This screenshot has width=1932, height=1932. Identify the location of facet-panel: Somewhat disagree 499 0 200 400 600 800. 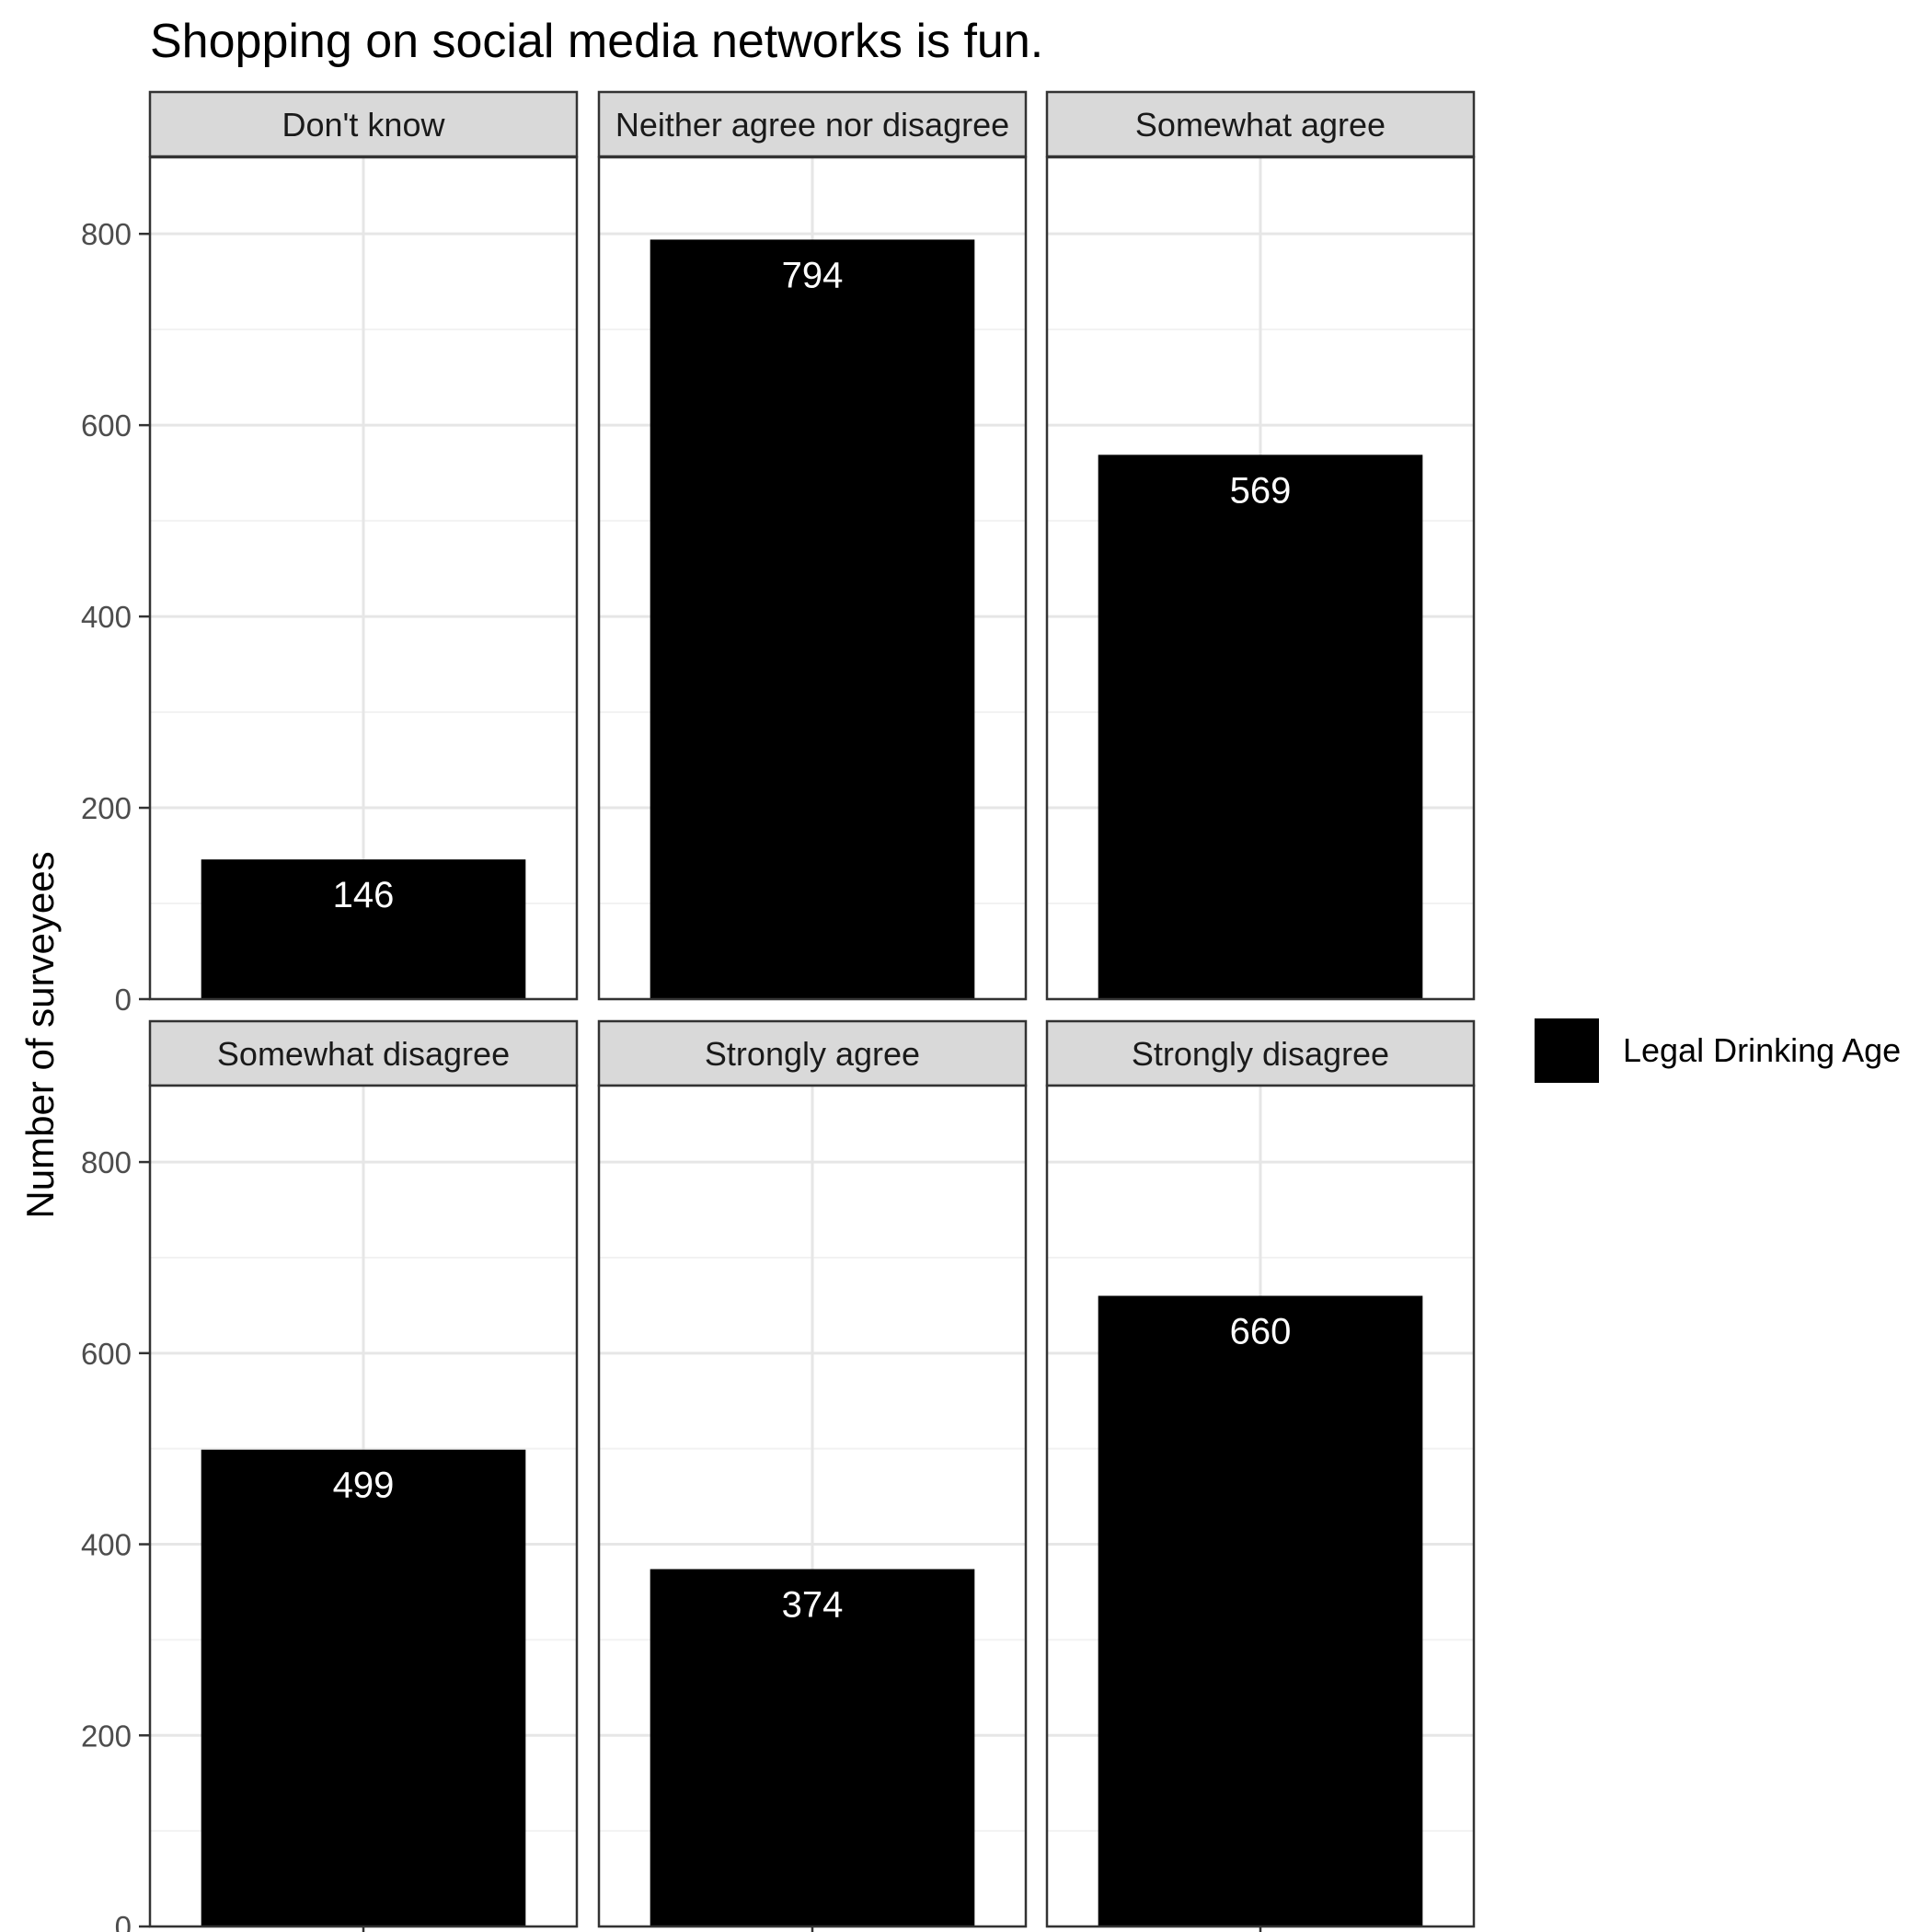
(330, 1475).